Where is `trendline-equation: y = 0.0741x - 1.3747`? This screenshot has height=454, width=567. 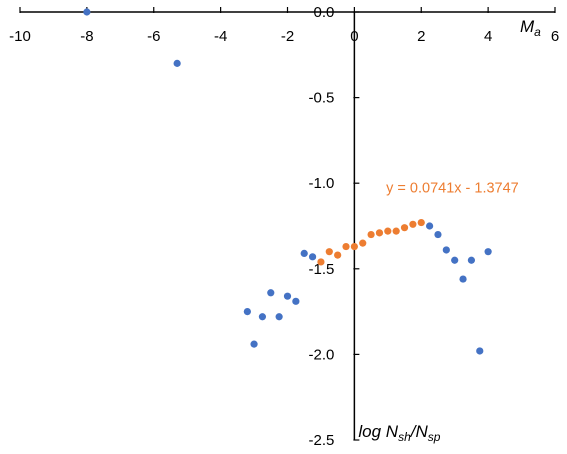
trendline-equation: y = 0.0741x - 1.3747 is located at coordinates (452, 189).